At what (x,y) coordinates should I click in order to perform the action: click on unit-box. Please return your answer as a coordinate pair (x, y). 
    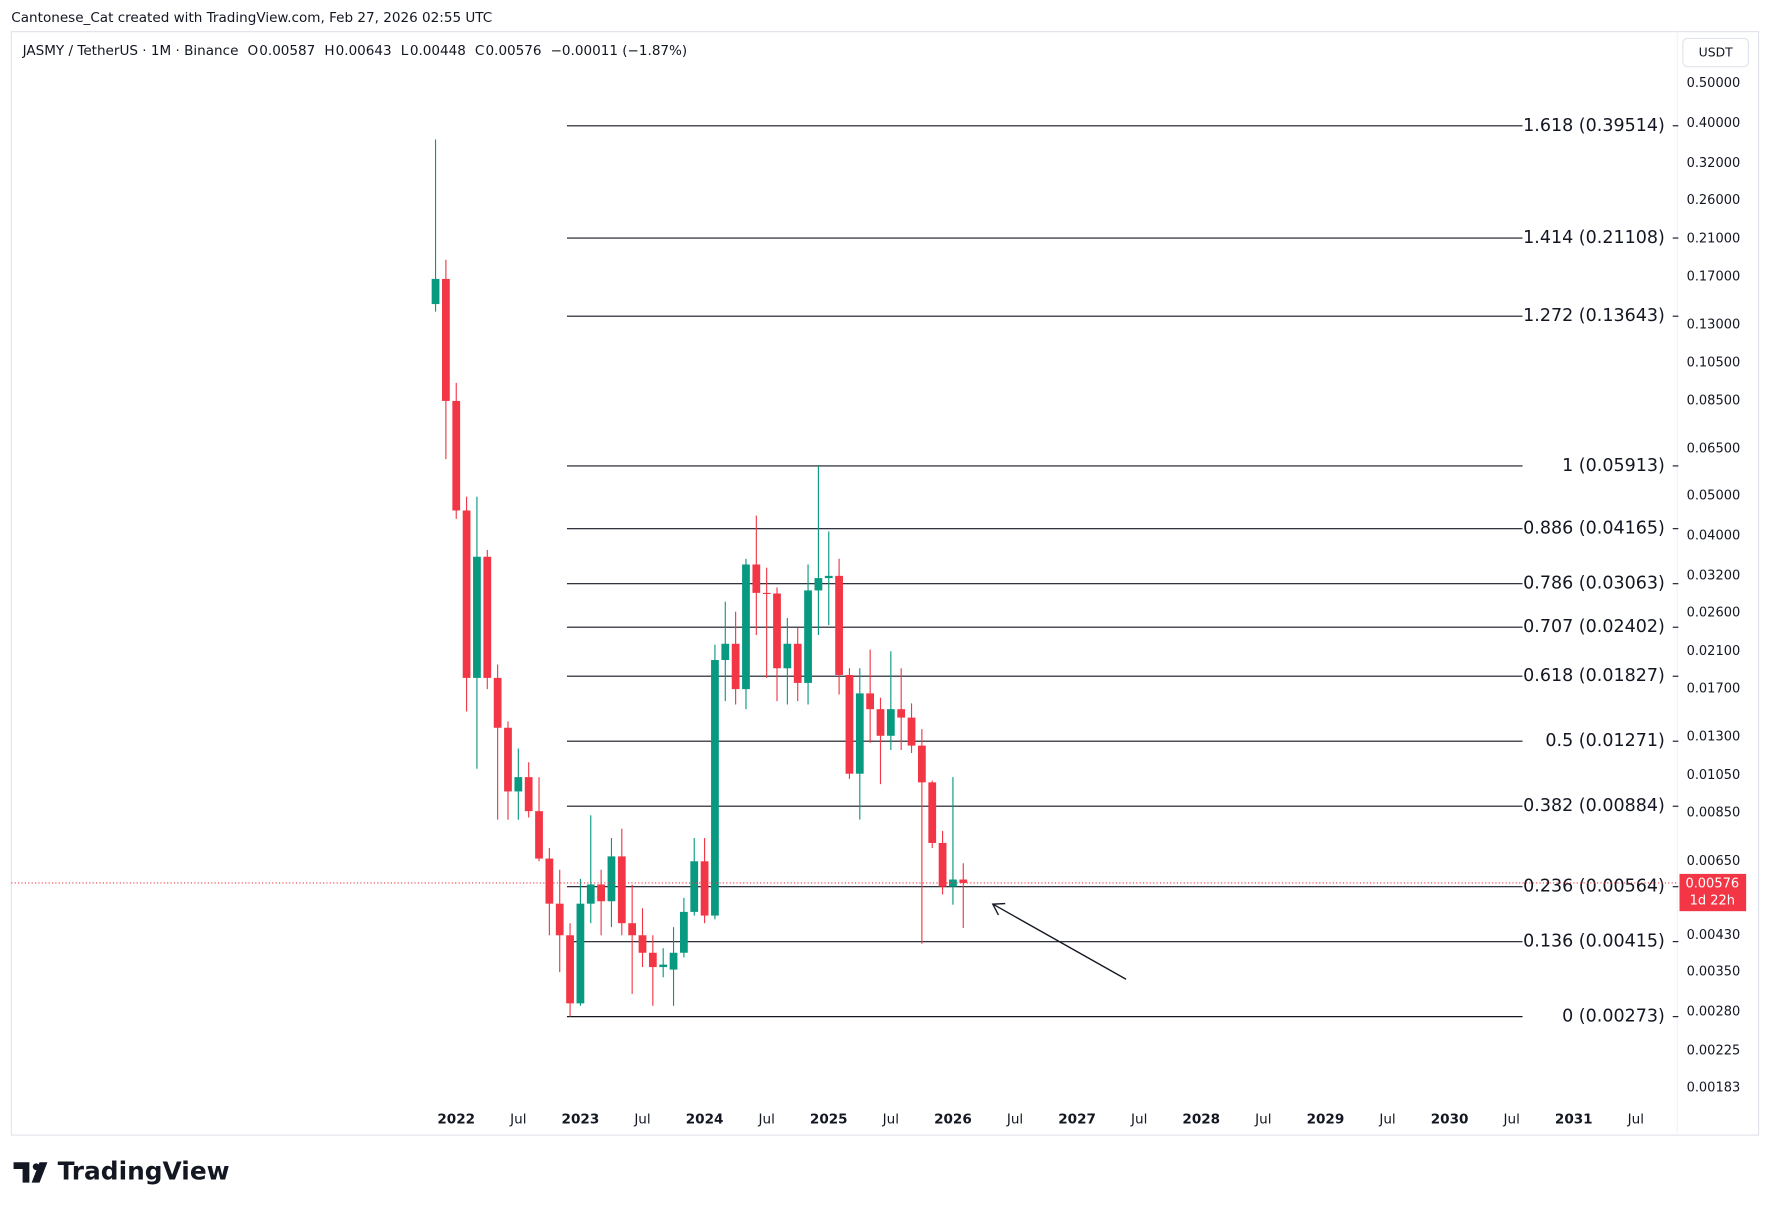
    Looking at the image, I should click on (1715, 52).